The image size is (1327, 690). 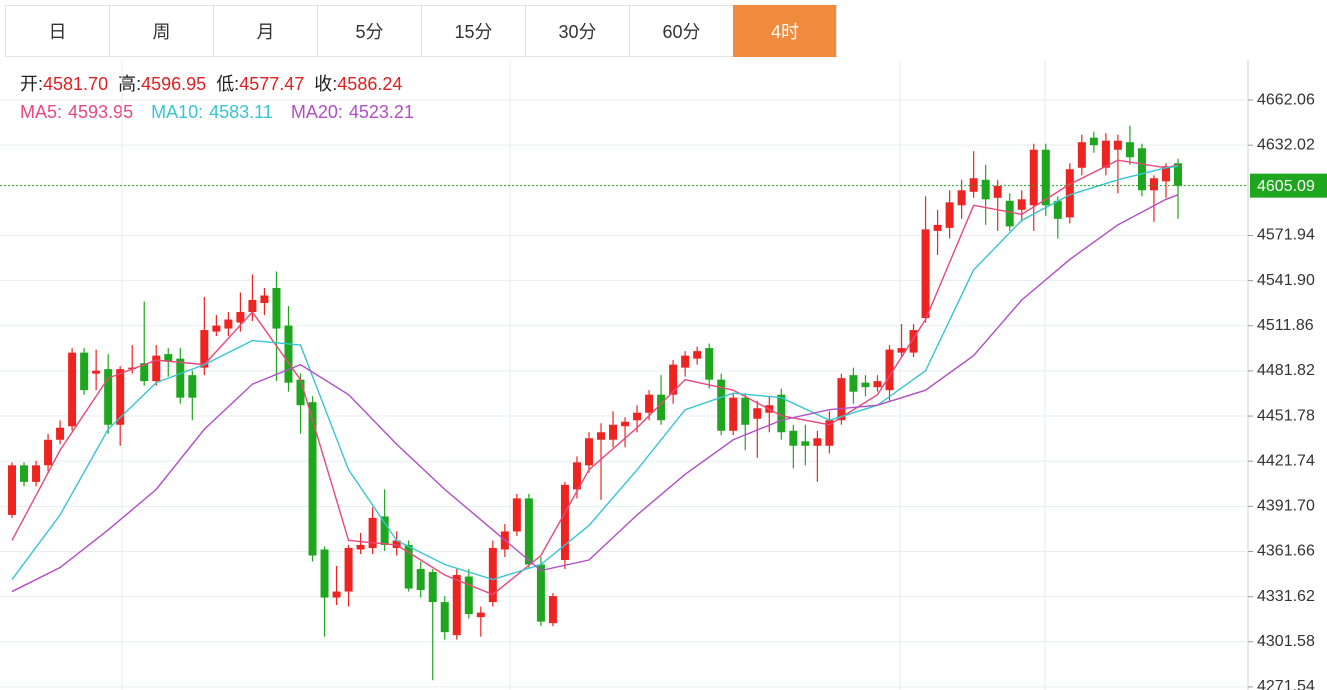 What do you see at coordinates (1286, 551) in the screenshot?
I see `y-tick-label: 4361.66` at bounding box center [1286, 551].